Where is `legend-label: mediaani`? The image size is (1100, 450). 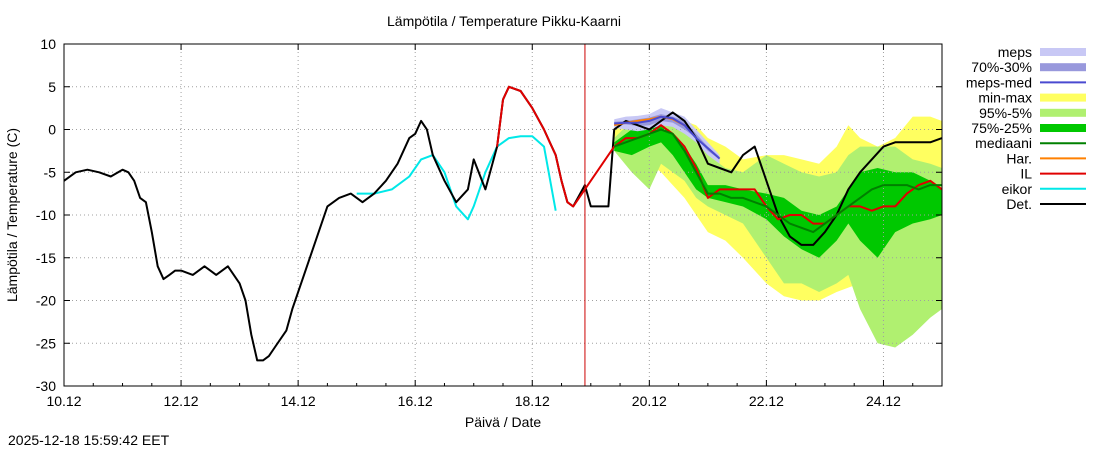 legend-label: mediaani is located at coordinates (1003, 143).